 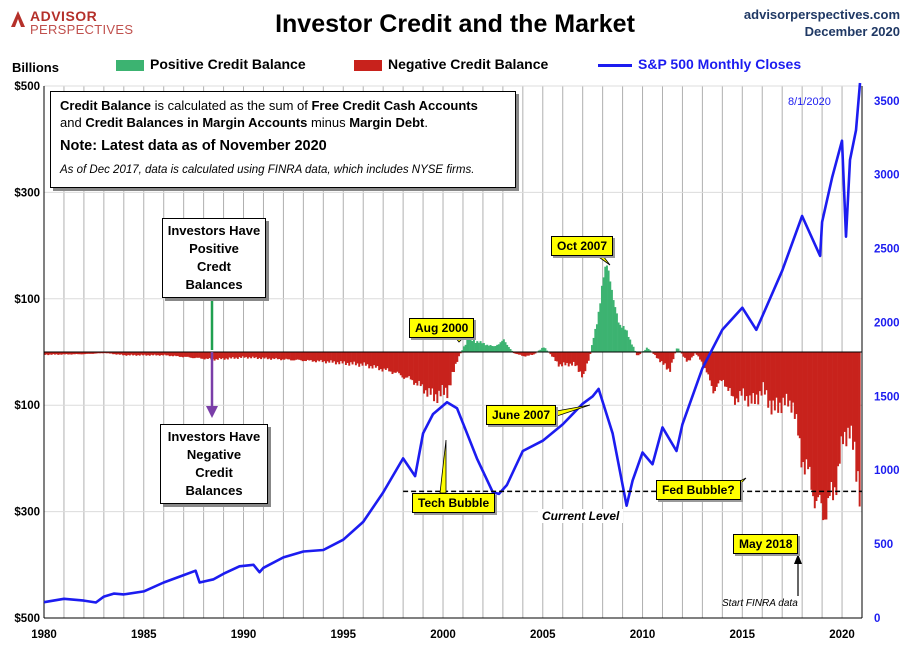 What do you see at coordinates (27, 300) in the screenshot?
I see `left-tick-label: $100` at bounding box center [27, 300].